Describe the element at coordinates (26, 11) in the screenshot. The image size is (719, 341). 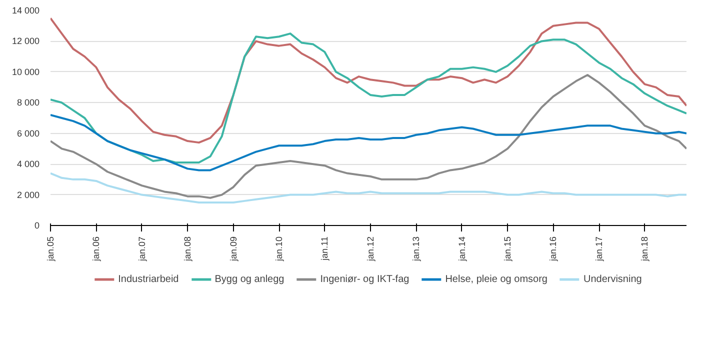
I see `y-tick-label: 14 000` at that location.